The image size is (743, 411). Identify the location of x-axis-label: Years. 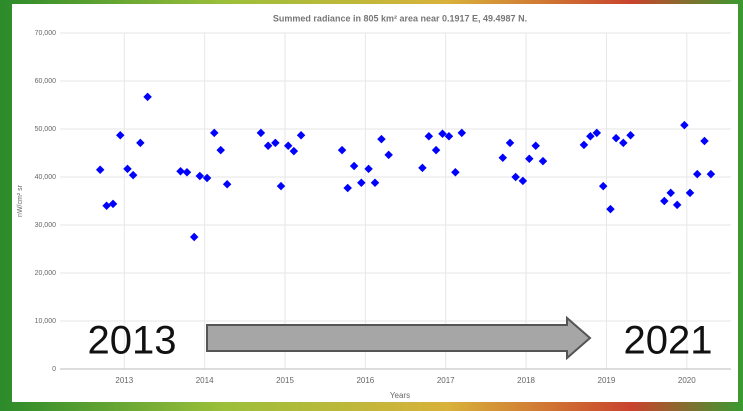
(400, 395).